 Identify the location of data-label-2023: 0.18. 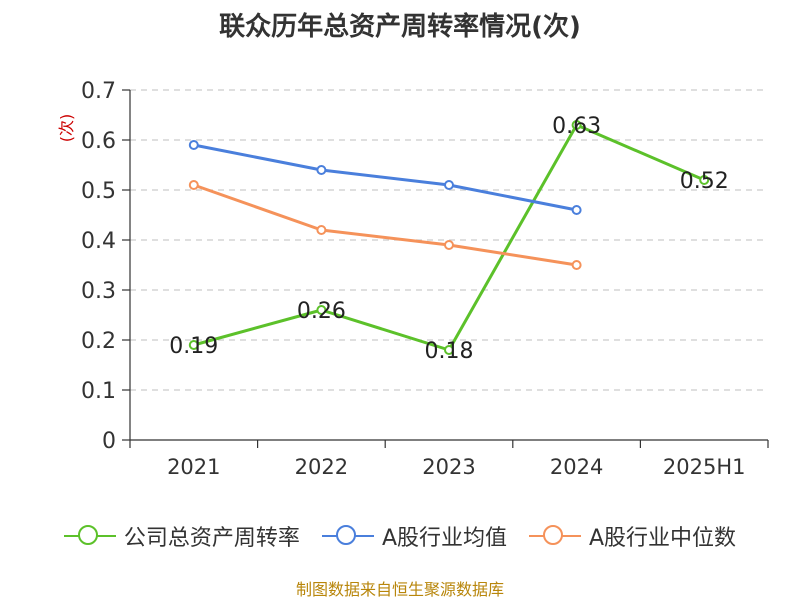
(449, 351).